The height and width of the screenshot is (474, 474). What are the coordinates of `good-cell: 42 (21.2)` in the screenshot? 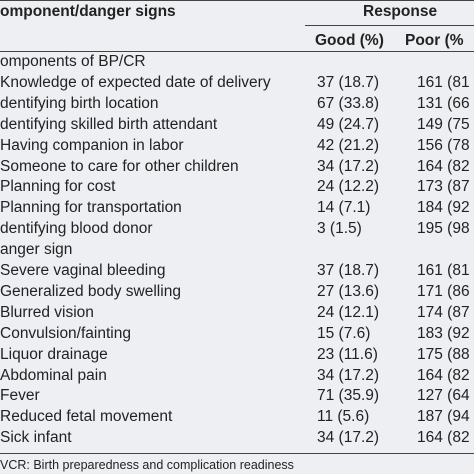 It's located at (348, 145).